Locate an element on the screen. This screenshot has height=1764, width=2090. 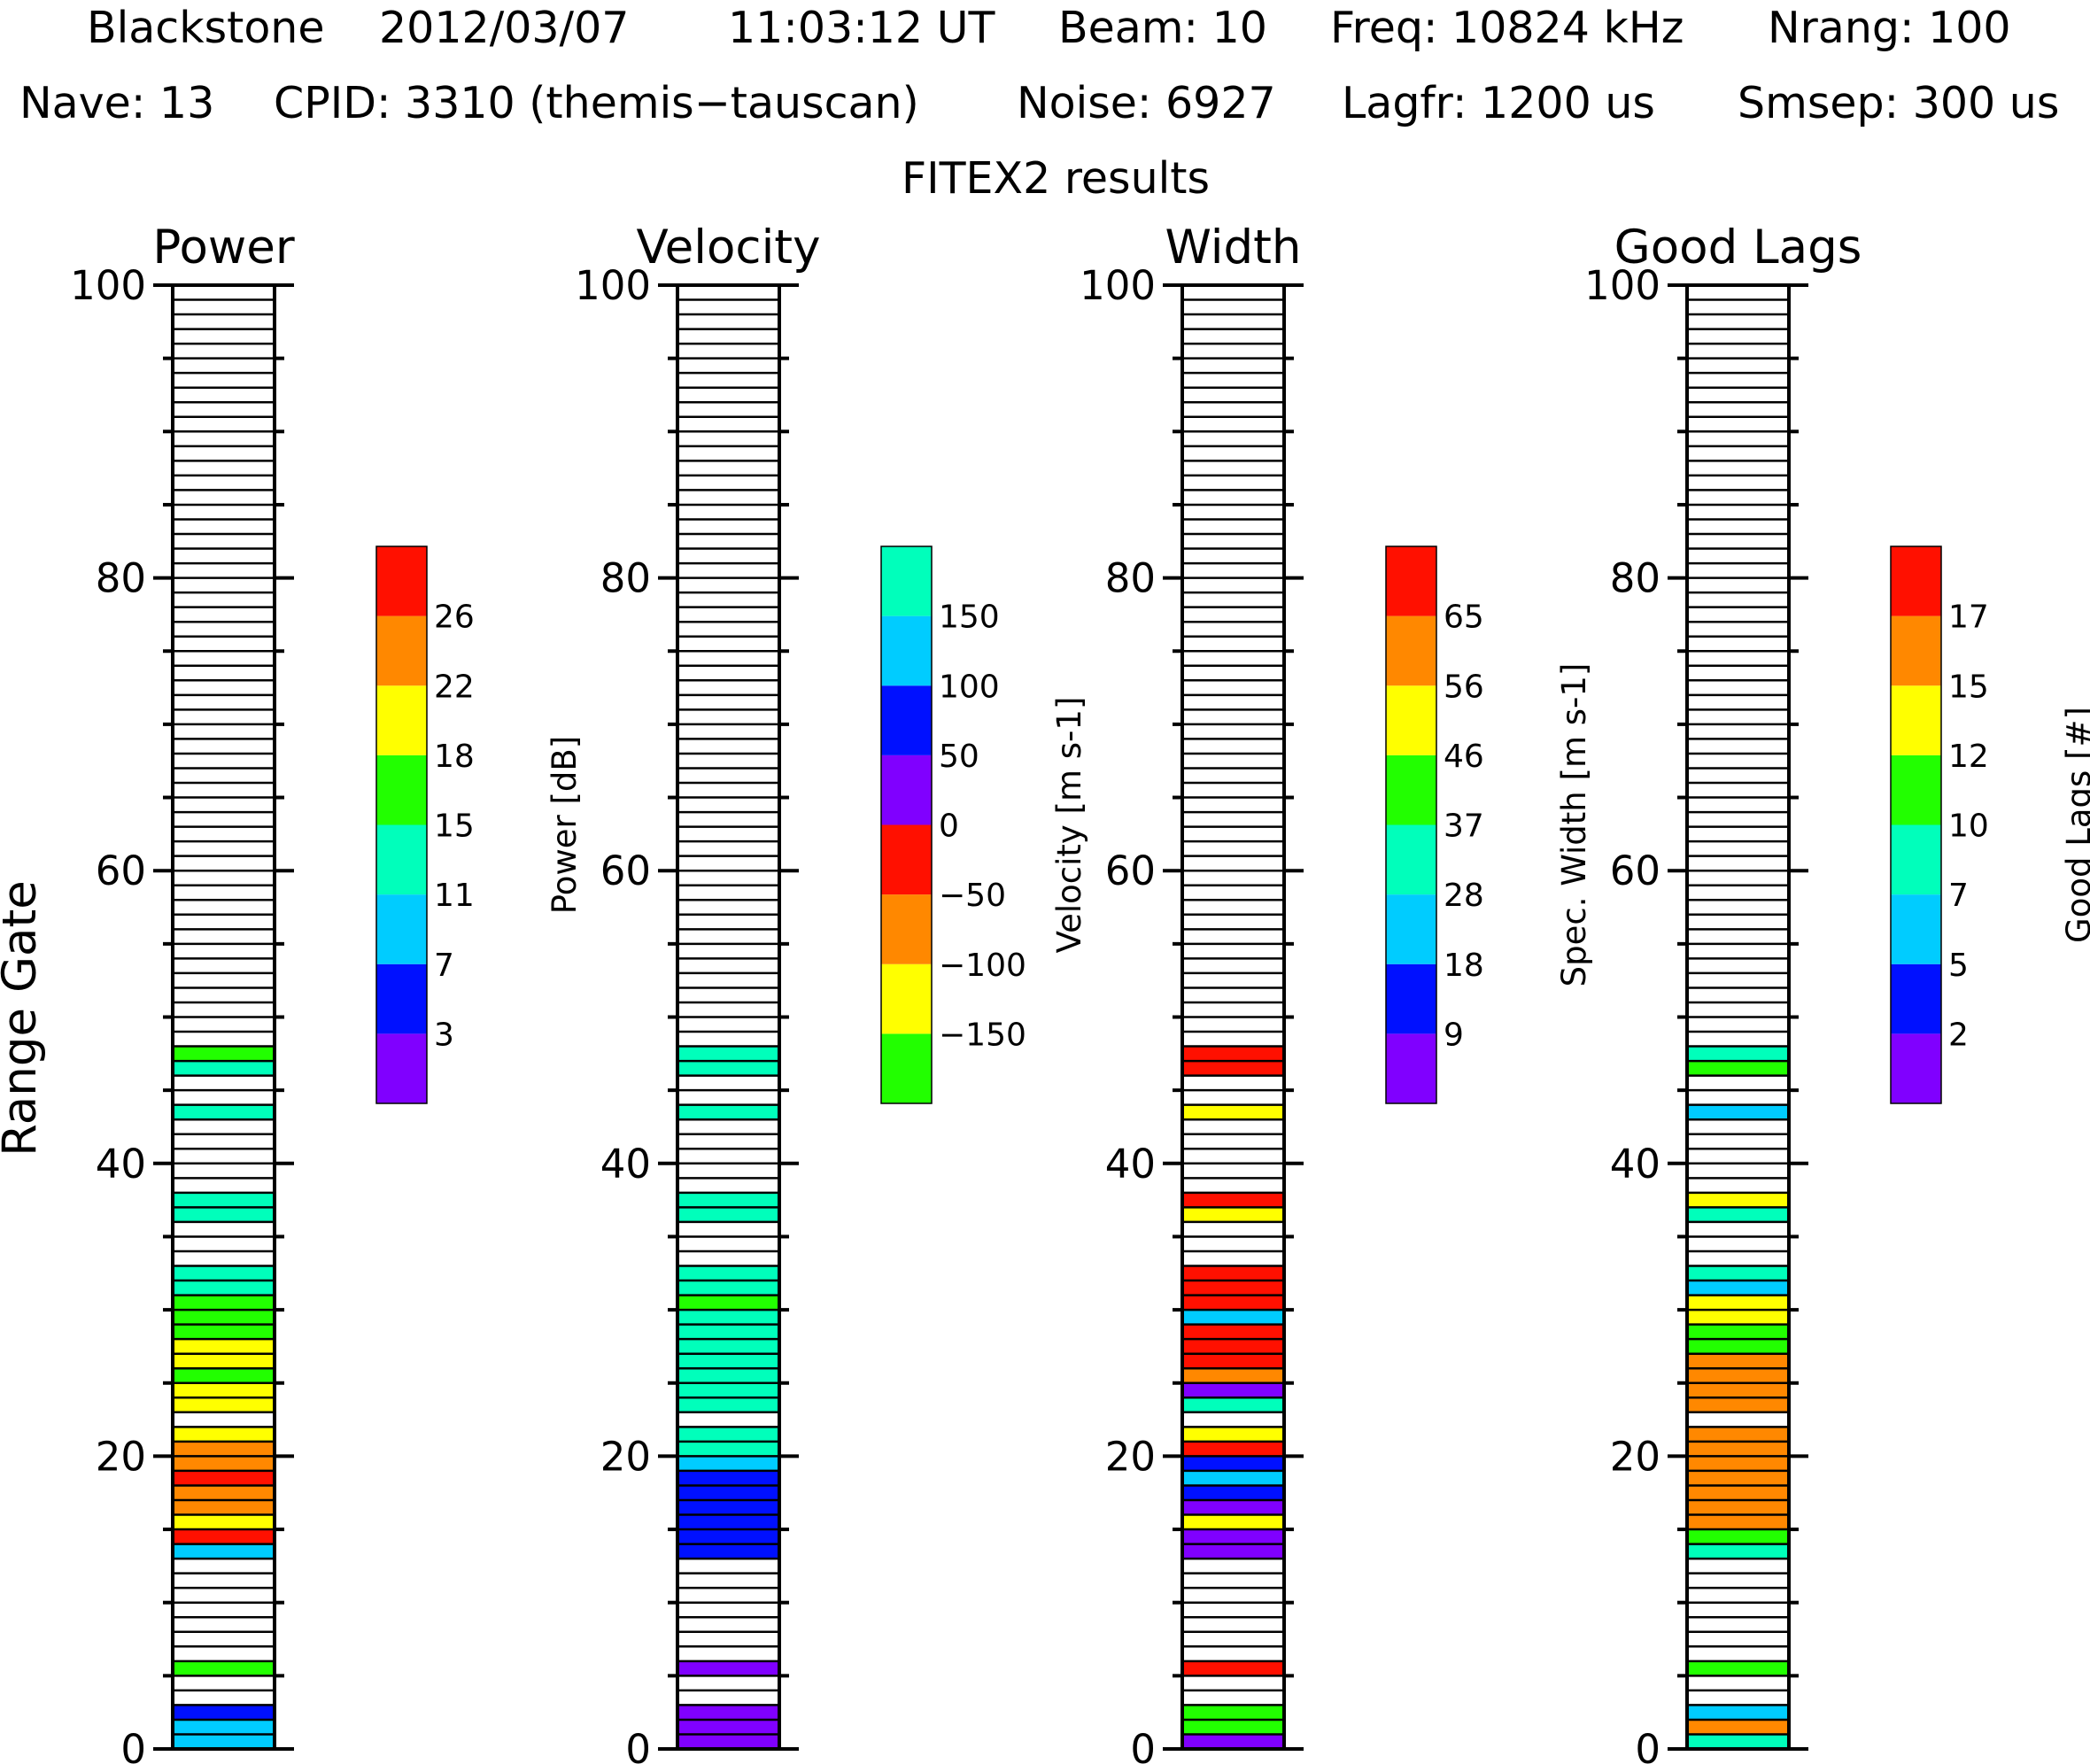
header-smsep: Smsep: 300 us is located at coordinates (1898, 103).